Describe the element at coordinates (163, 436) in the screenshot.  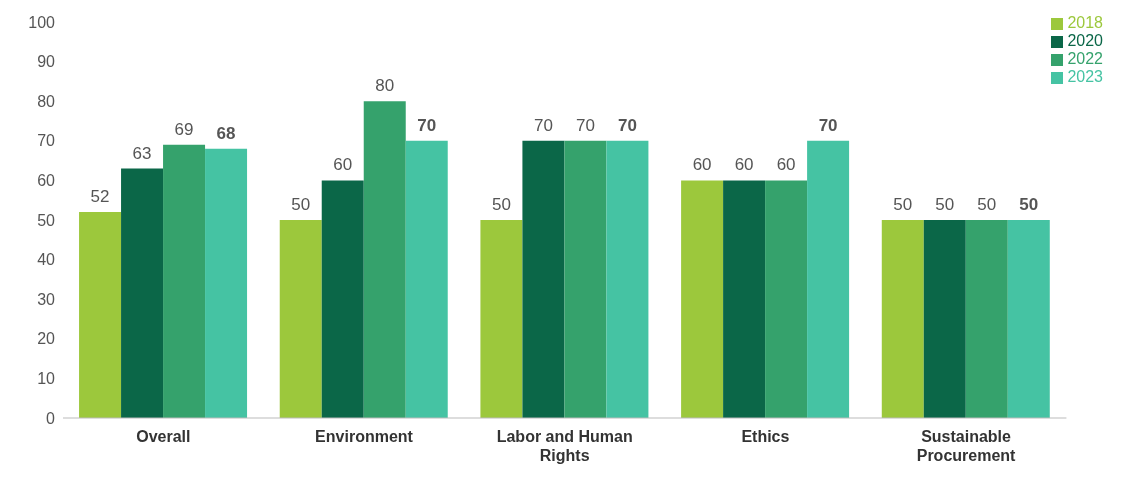
I see `x-tick-label: Overall` at that location.